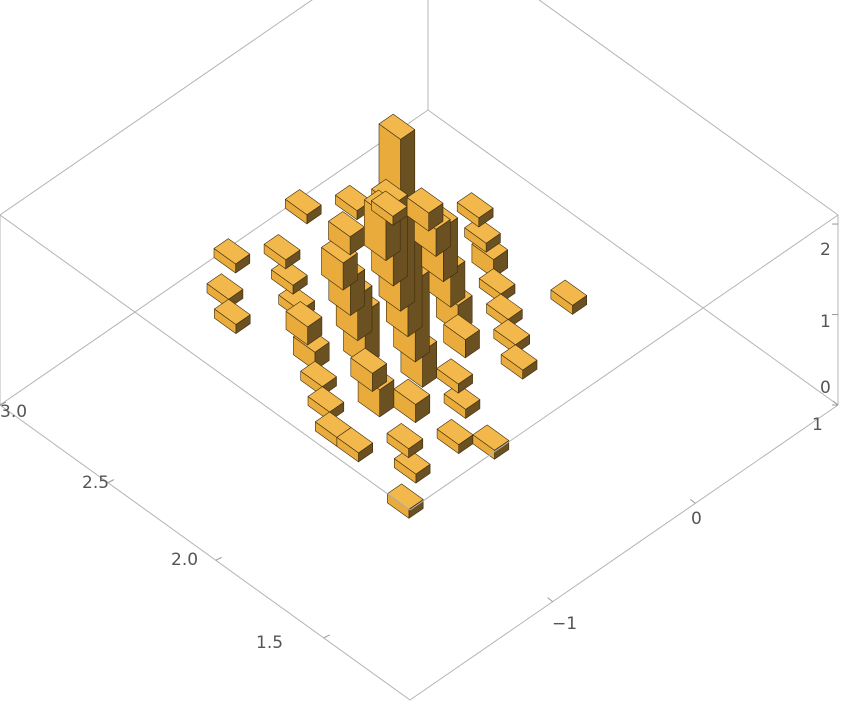  I want to click on z-tick-label: 0, so click(825, 388).